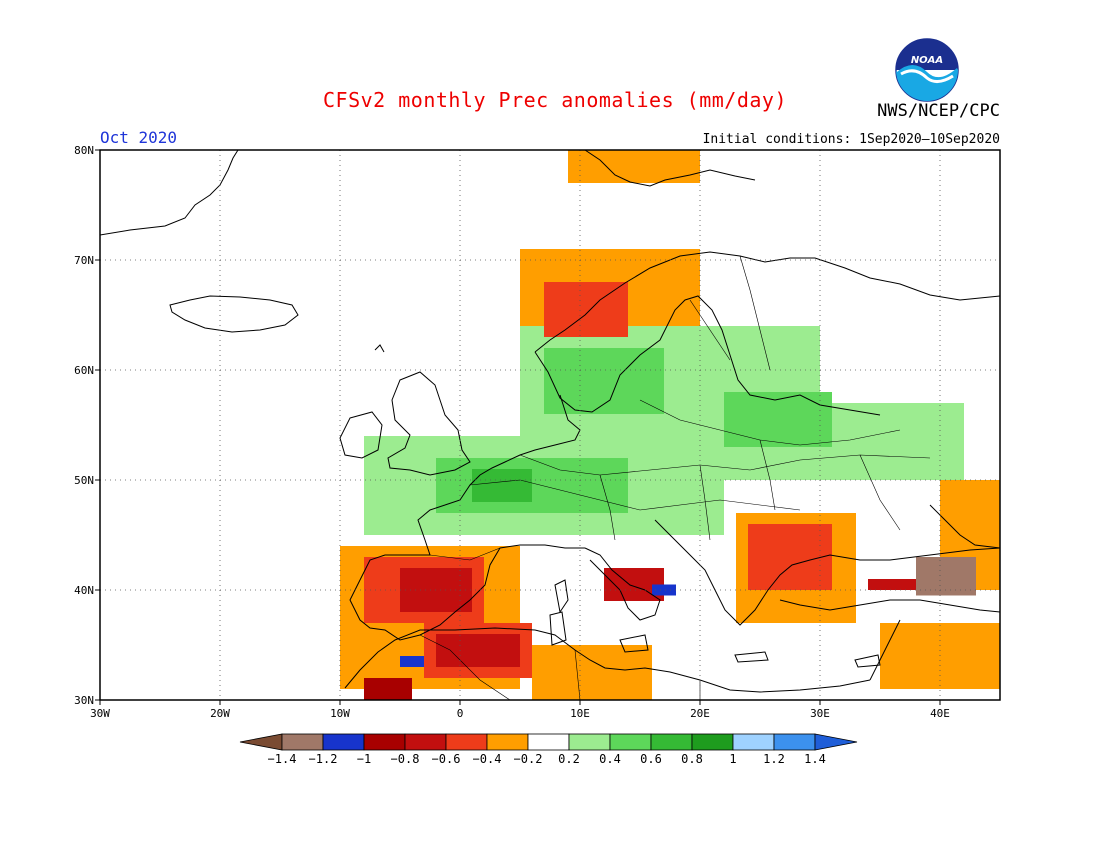  I want to click on lon-tick-label: 20W, so click(220, 713).